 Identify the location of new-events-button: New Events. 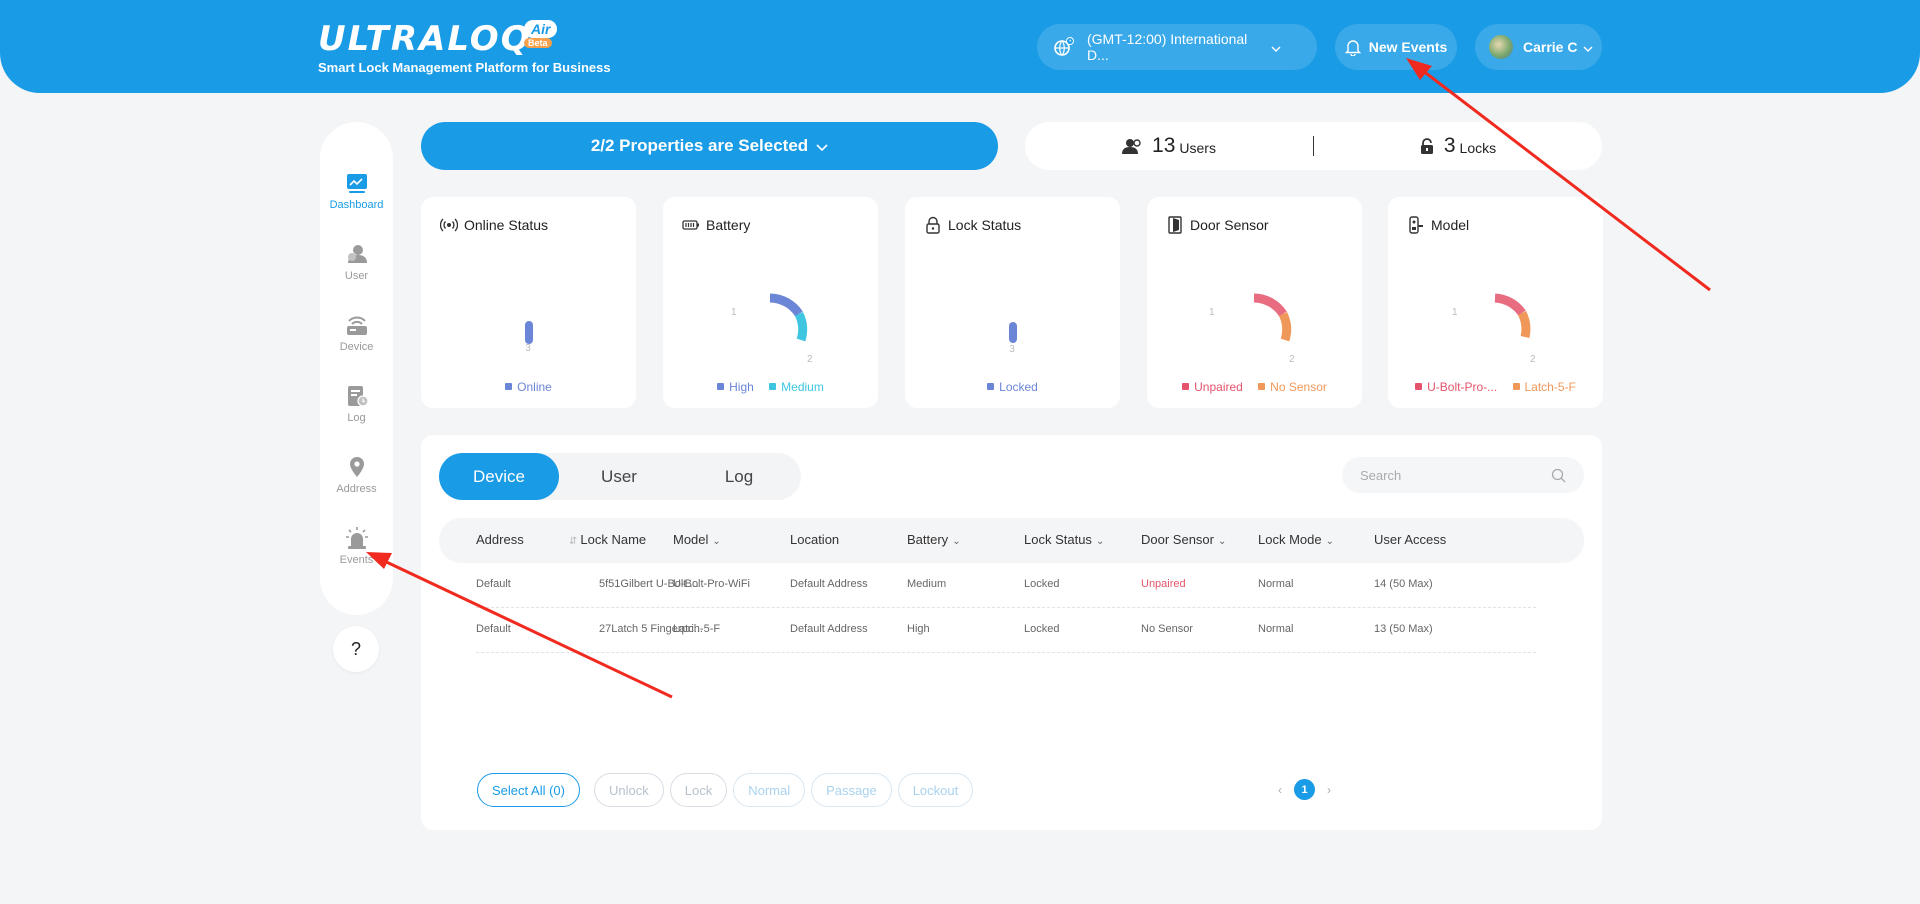
(1396, 47).